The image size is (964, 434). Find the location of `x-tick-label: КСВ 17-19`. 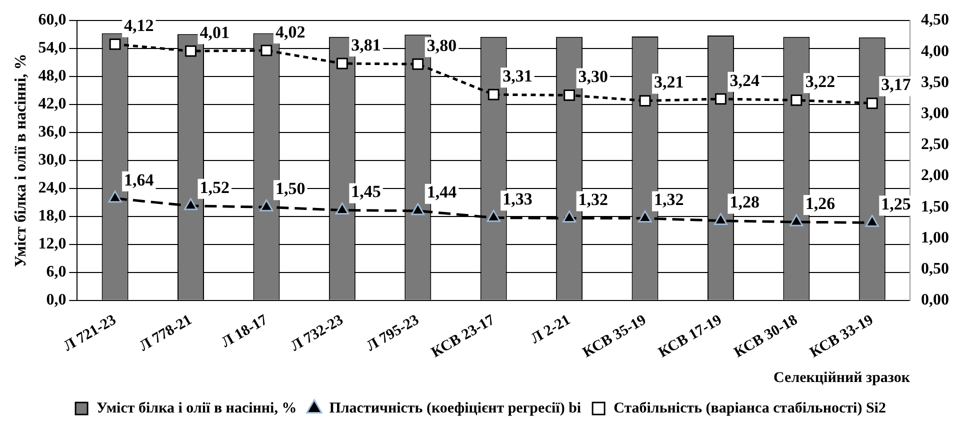

x-tick-label: КСВ 17-19 is located at coordinates (690, 337).